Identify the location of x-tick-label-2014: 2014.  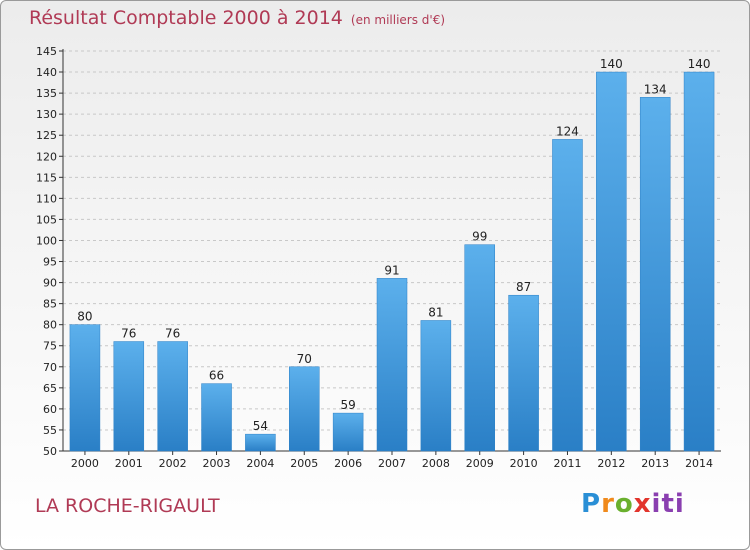
(699, 463).